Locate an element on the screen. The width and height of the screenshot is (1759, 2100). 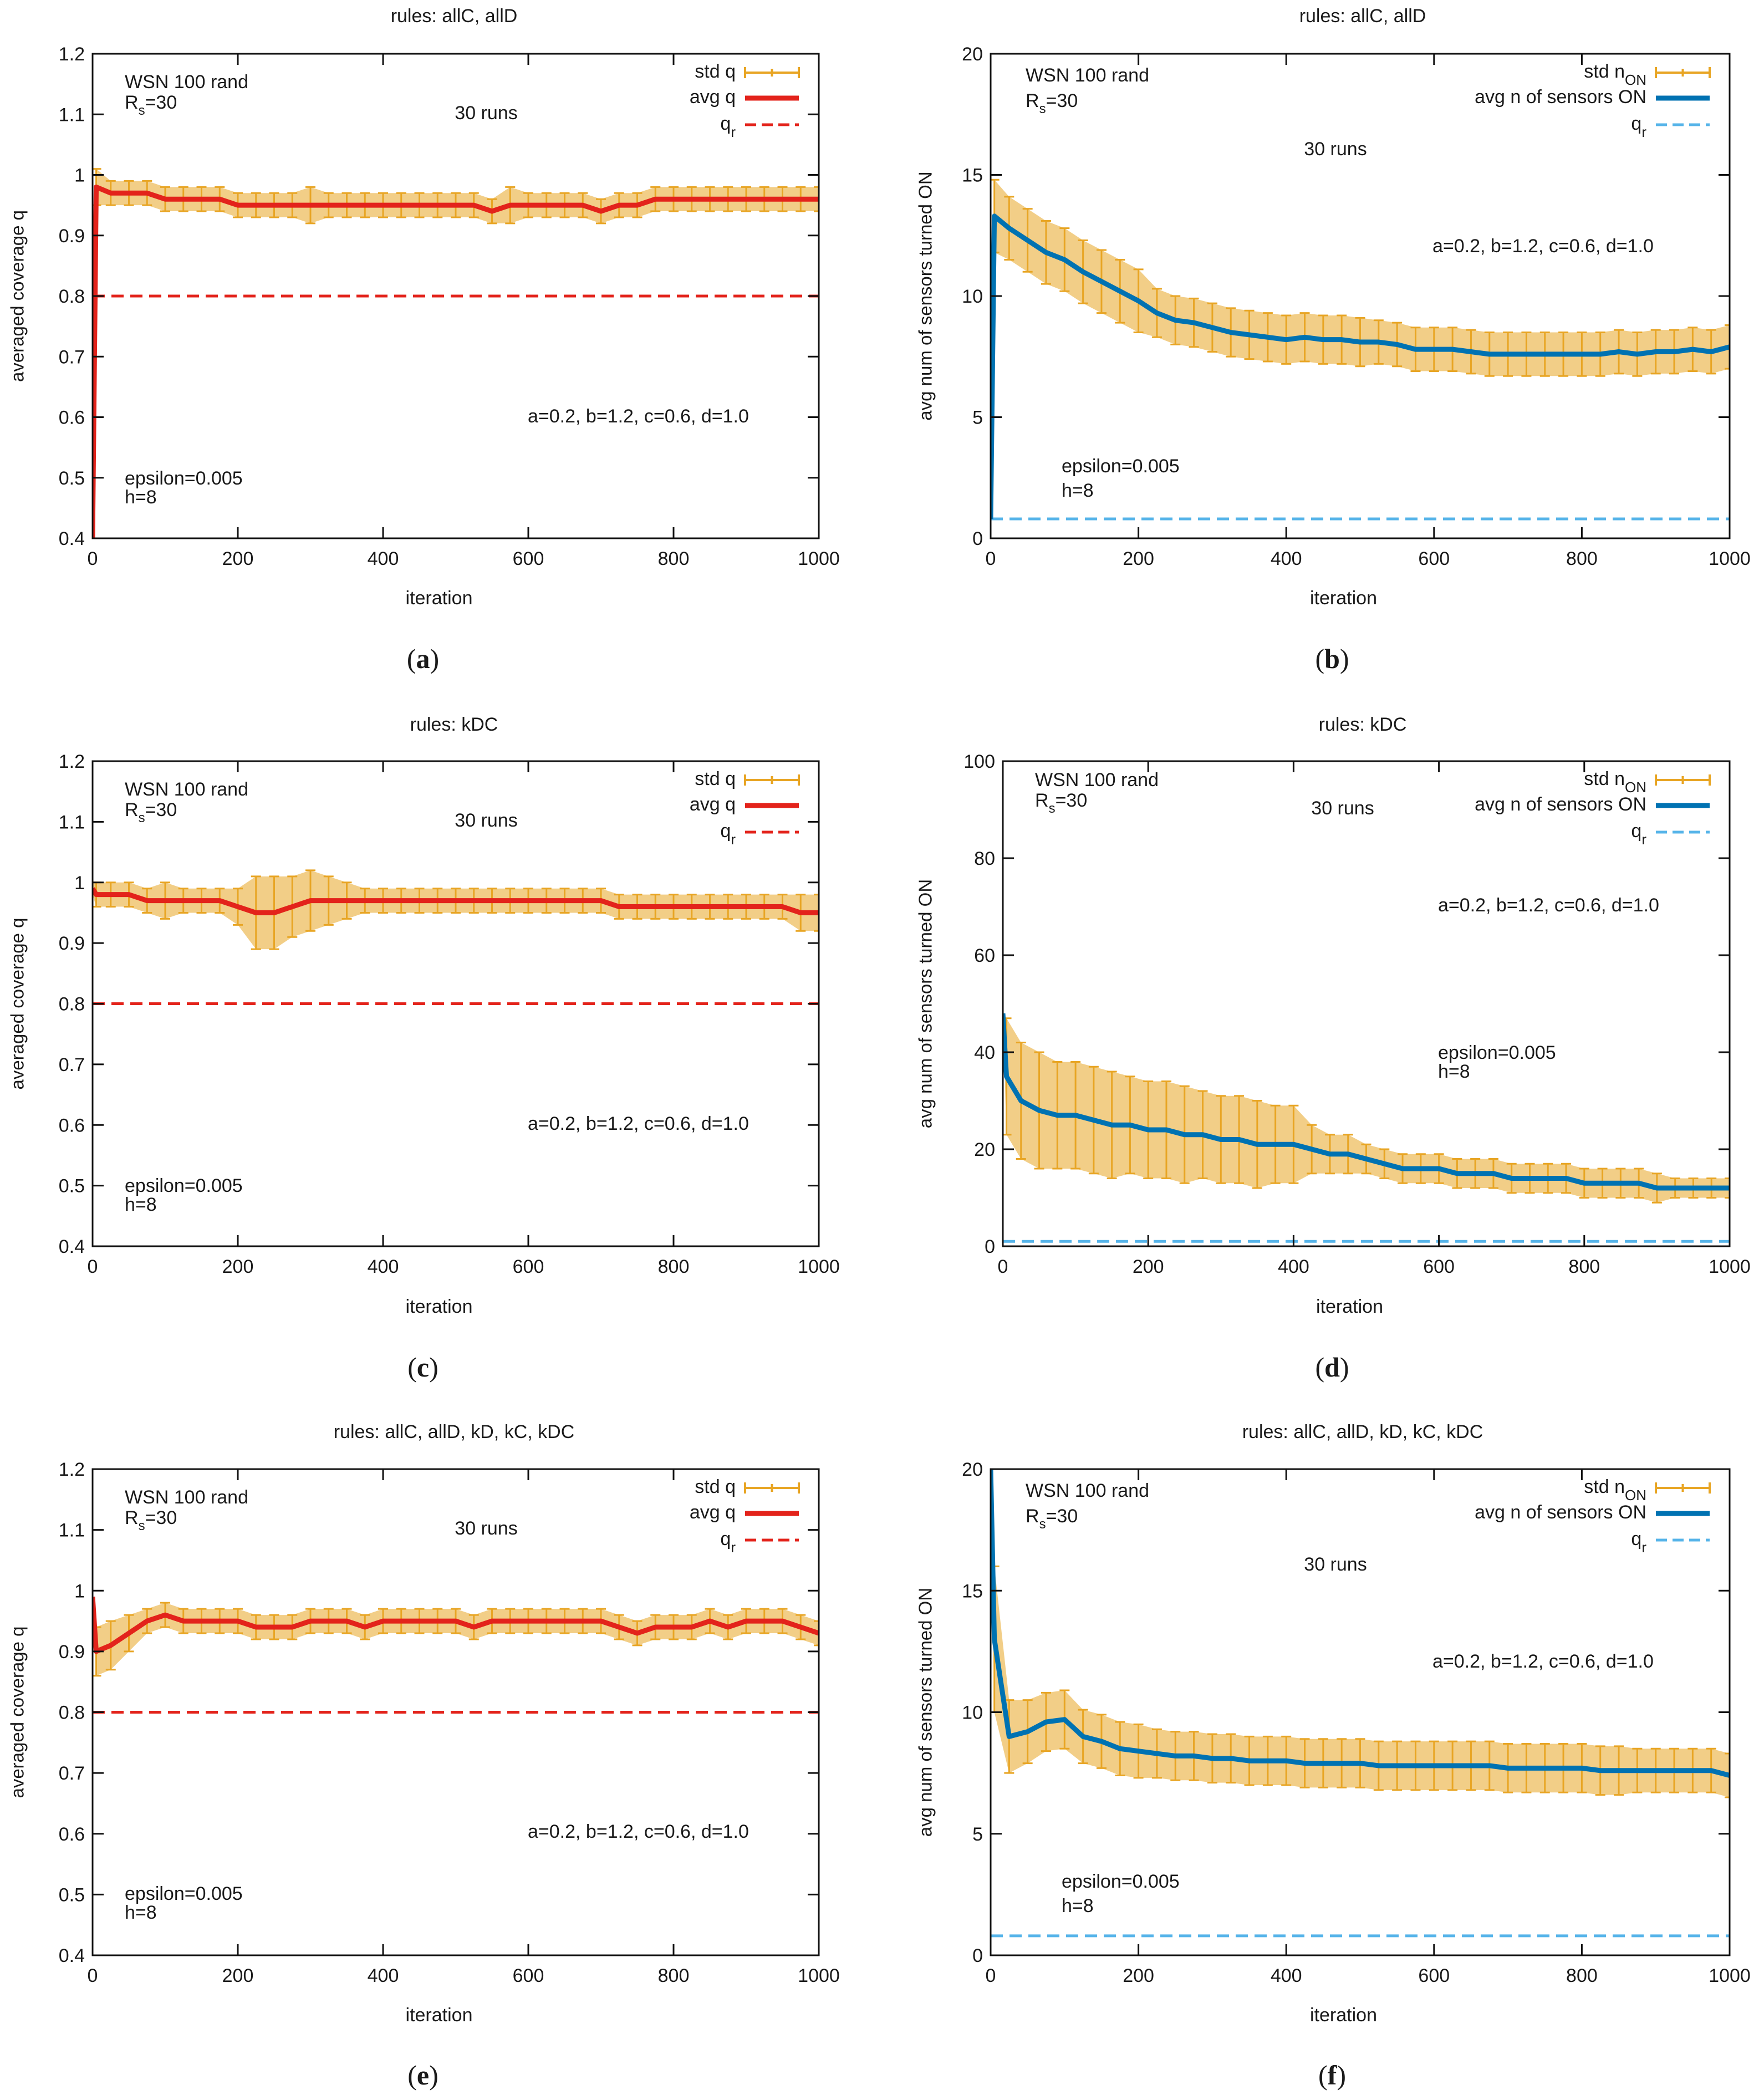
annotation-params: a=0.2, b=1.2, c=0.6, d=1.0 is located at coordinates (638, 1123).